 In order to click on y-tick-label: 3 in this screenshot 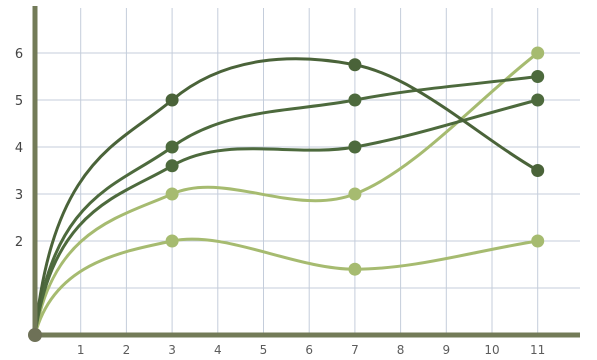, I will do `click(19, 195)`.